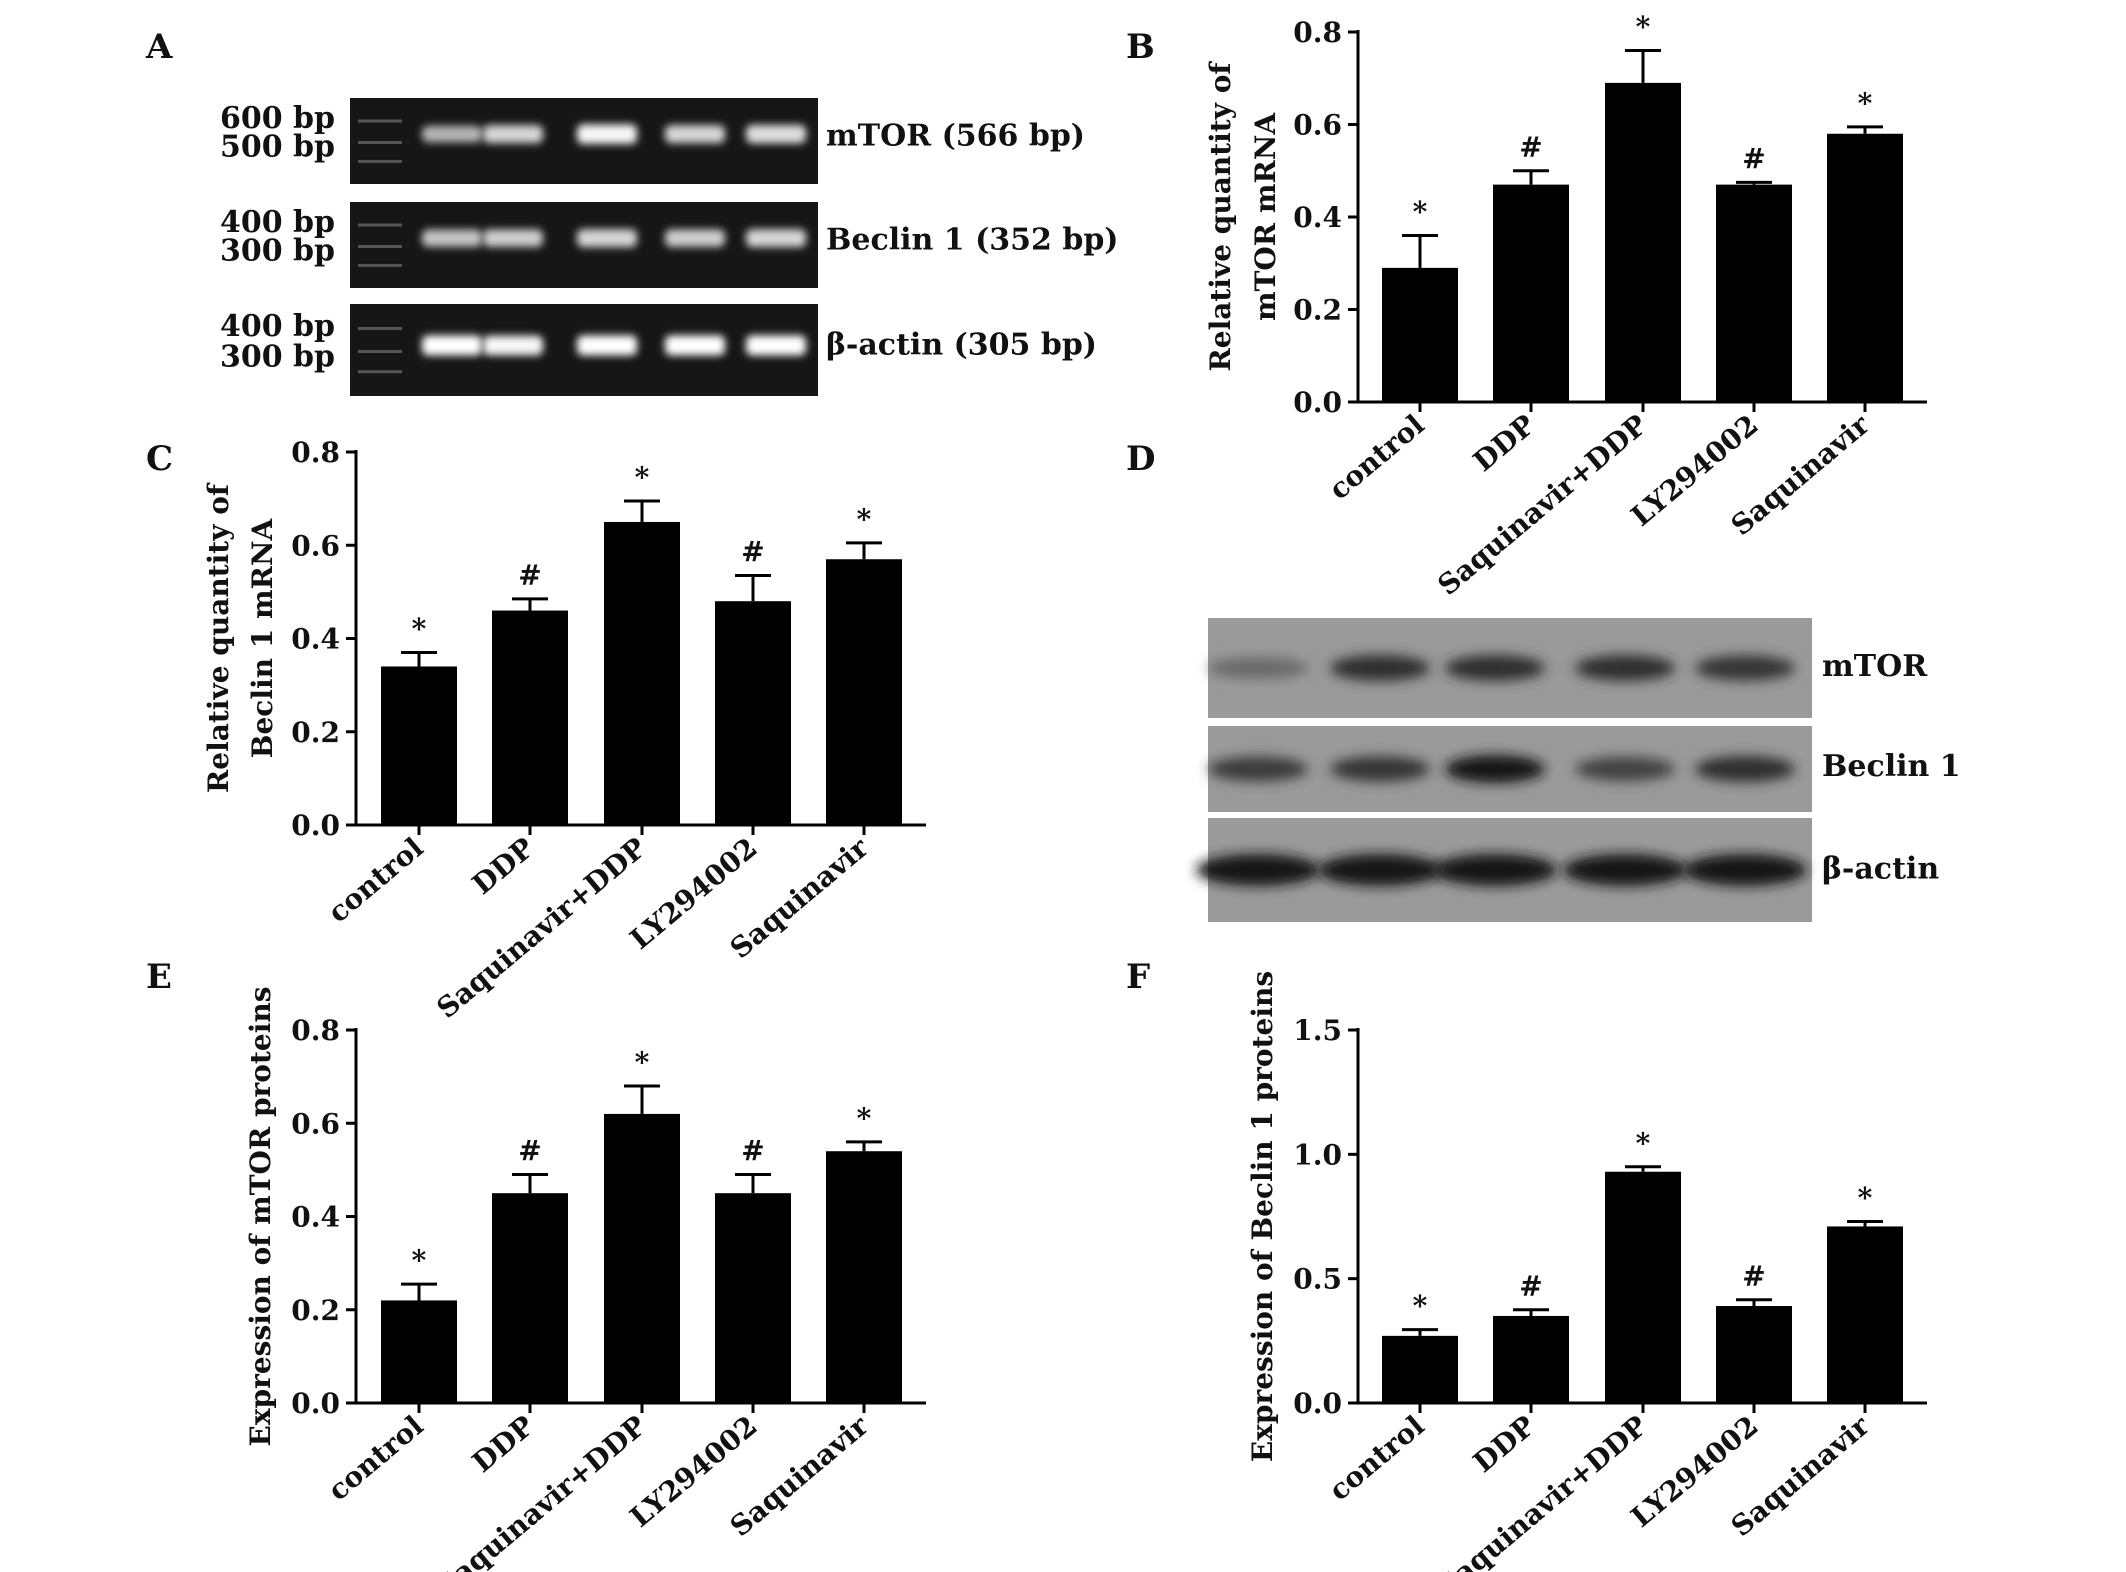 This screenshot has height=1572, width=2126. Describe the element at coordinates (277, 146) in the screenshot. I see `ladder-label: 500 bp` at that location.